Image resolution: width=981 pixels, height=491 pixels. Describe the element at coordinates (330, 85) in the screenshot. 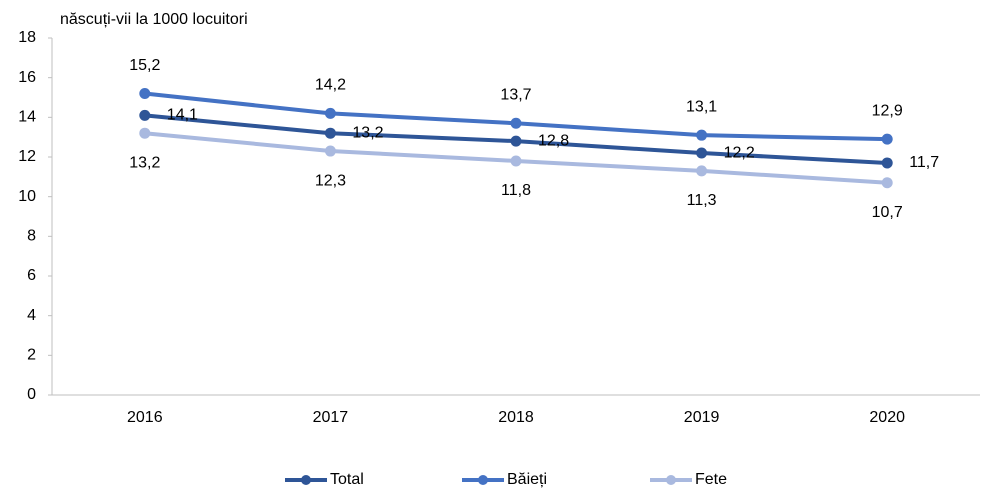

I see `data-label: 14,2` at that location.